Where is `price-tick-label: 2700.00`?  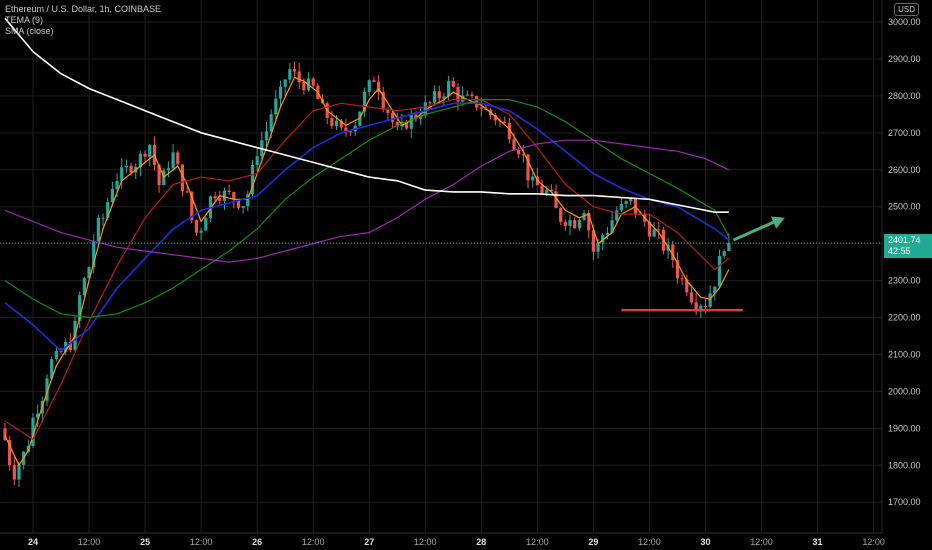
price-tick-label: 2700.00 is located at coordinates (904, 133).